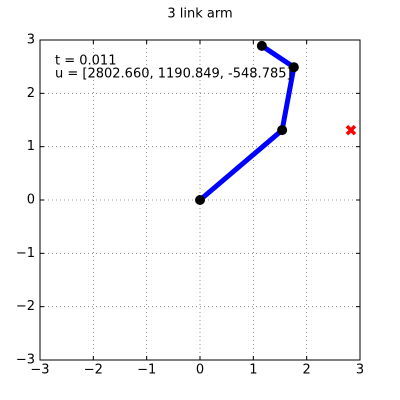 This screenshot has height=400, width=400. What do you see at coordinates (146, 370) in the screenshot?
I see `x-tick-label: −1` at bounding box center [146, 370].